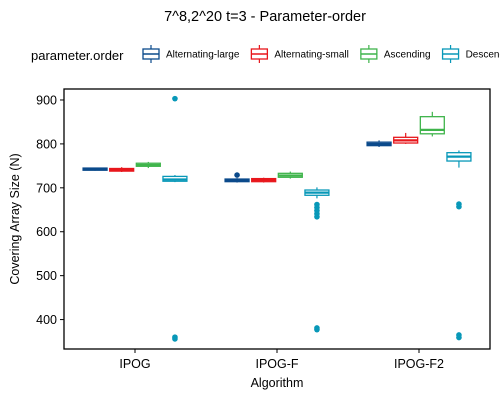  What do you see at coordinates (46, 320) in the screenshot?
I see `y-tick-label: 400` at bounding box center [46, 320].